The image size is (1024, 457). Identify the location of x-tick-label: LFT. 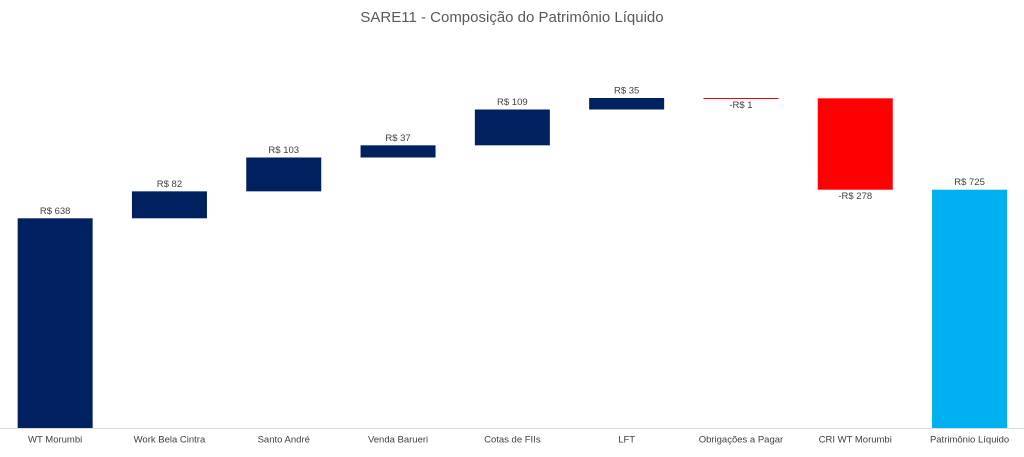
(626, 440).